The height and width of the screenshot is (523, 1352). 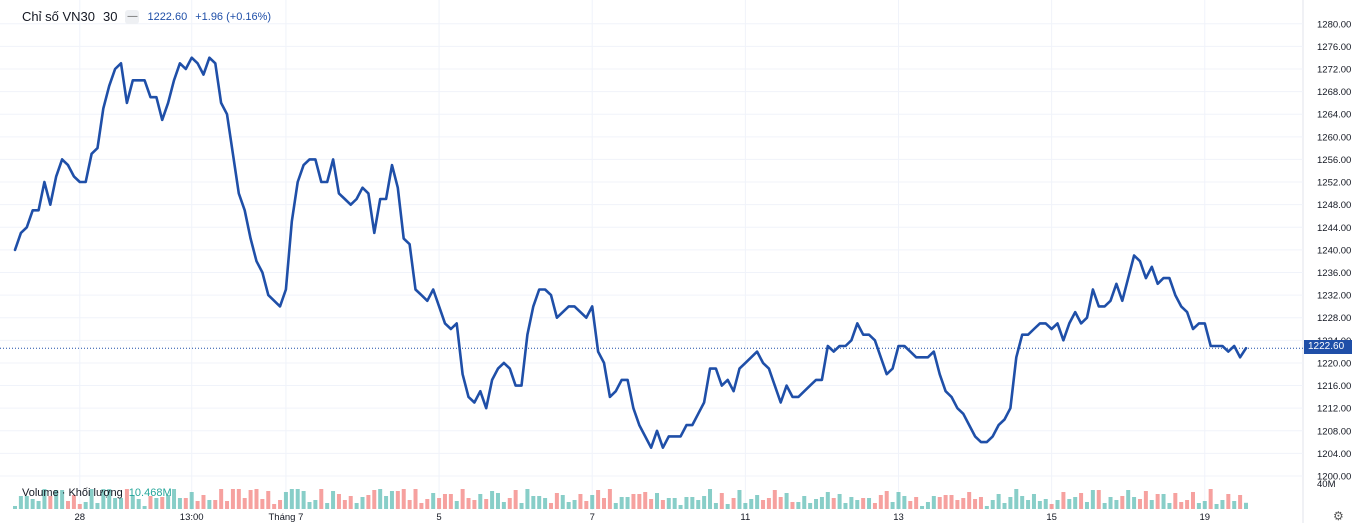 I want to click on y-tick-label: 1264.00, so click(x=1334, y=115).